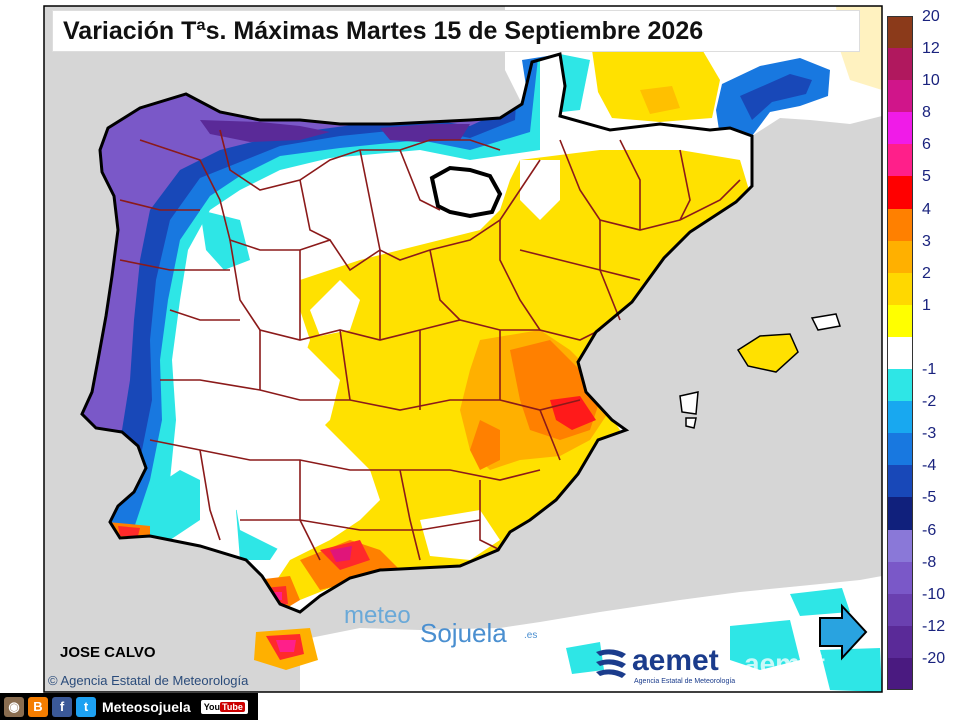  Describe the element at coordinates (148, 680) in the screenshot. I see `copyright-text: © Agencia Estatal de Meteorología` at that location.